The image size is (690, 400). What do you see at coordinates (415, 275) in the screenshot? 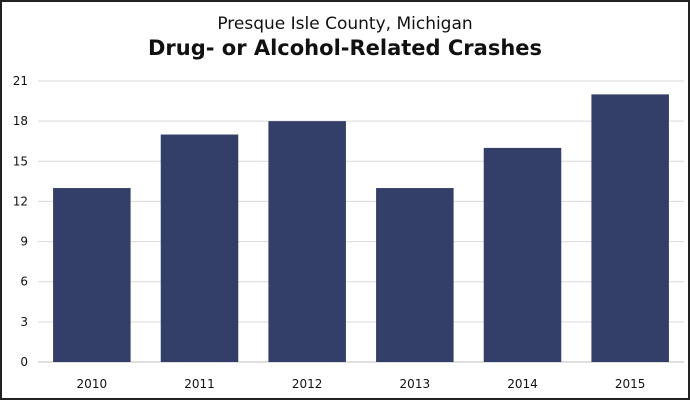
I see `bar-2013` at bounding box center [415, 275].